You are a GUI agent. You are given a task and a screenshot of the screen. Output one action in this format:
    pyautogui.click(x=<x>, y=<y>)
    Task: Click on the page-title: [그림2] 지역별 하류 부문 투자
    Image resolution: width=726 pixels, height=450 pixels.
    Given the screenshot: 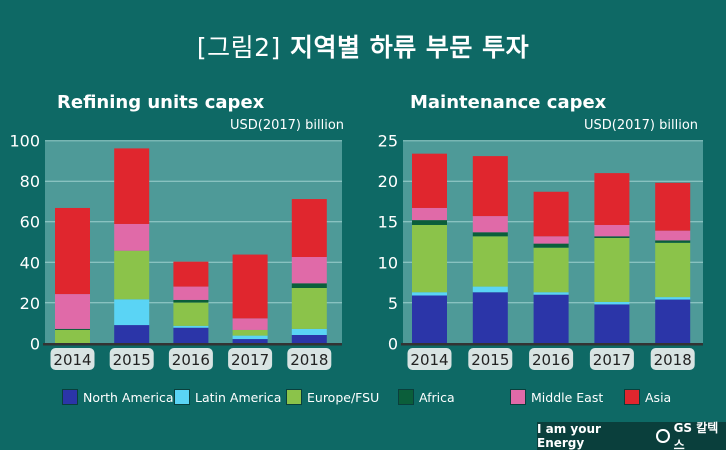 What is the action you would take?
    pyautogui.click(x=363, y=46)
    